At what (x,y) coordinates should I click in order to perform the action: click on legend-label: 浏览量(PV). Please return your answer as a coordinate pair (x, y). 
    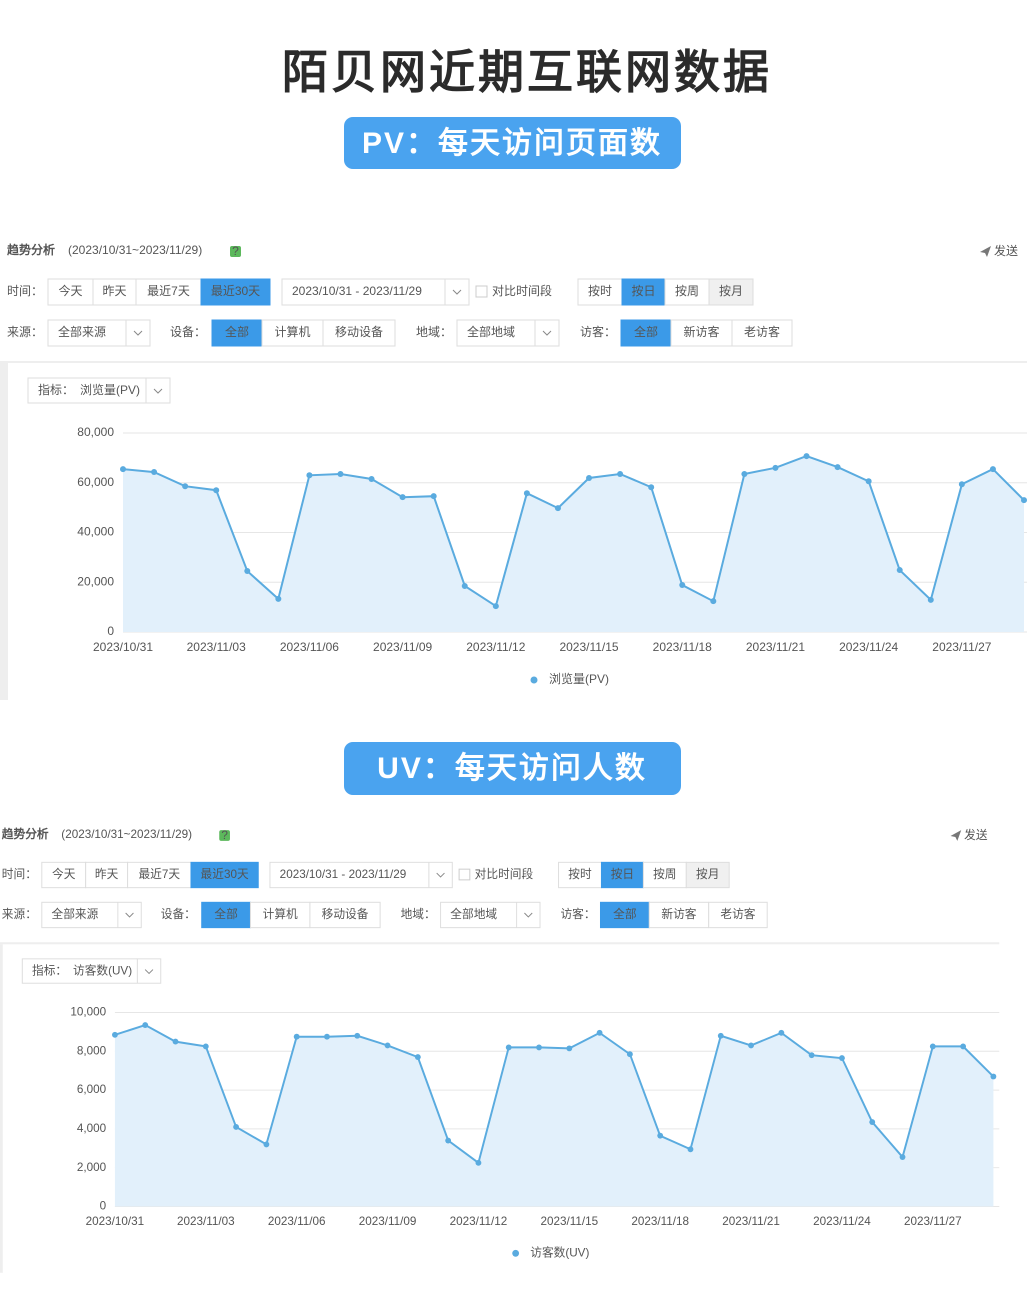
    Looking at the image, I should click on (579, 678).